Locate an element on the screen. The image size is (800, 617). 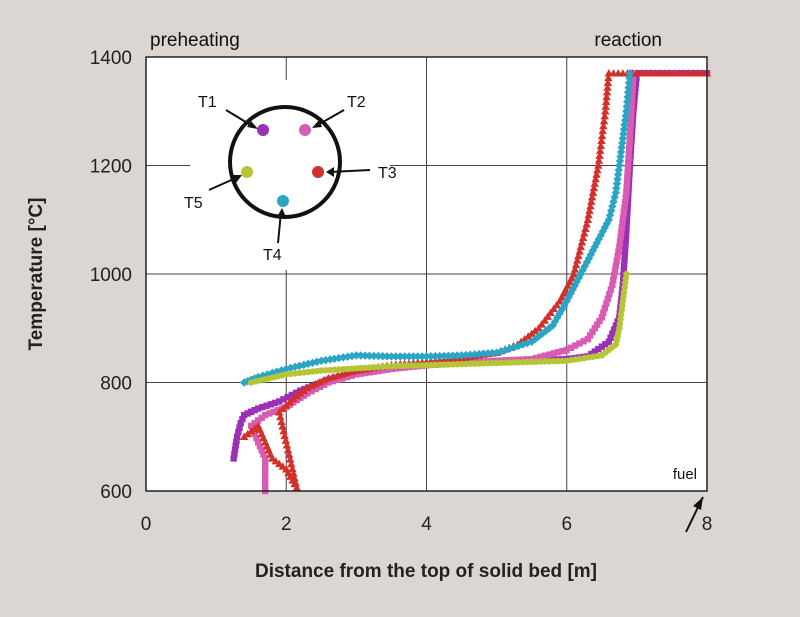
y-tick-label: 600 is located at coordinates (116, 492).